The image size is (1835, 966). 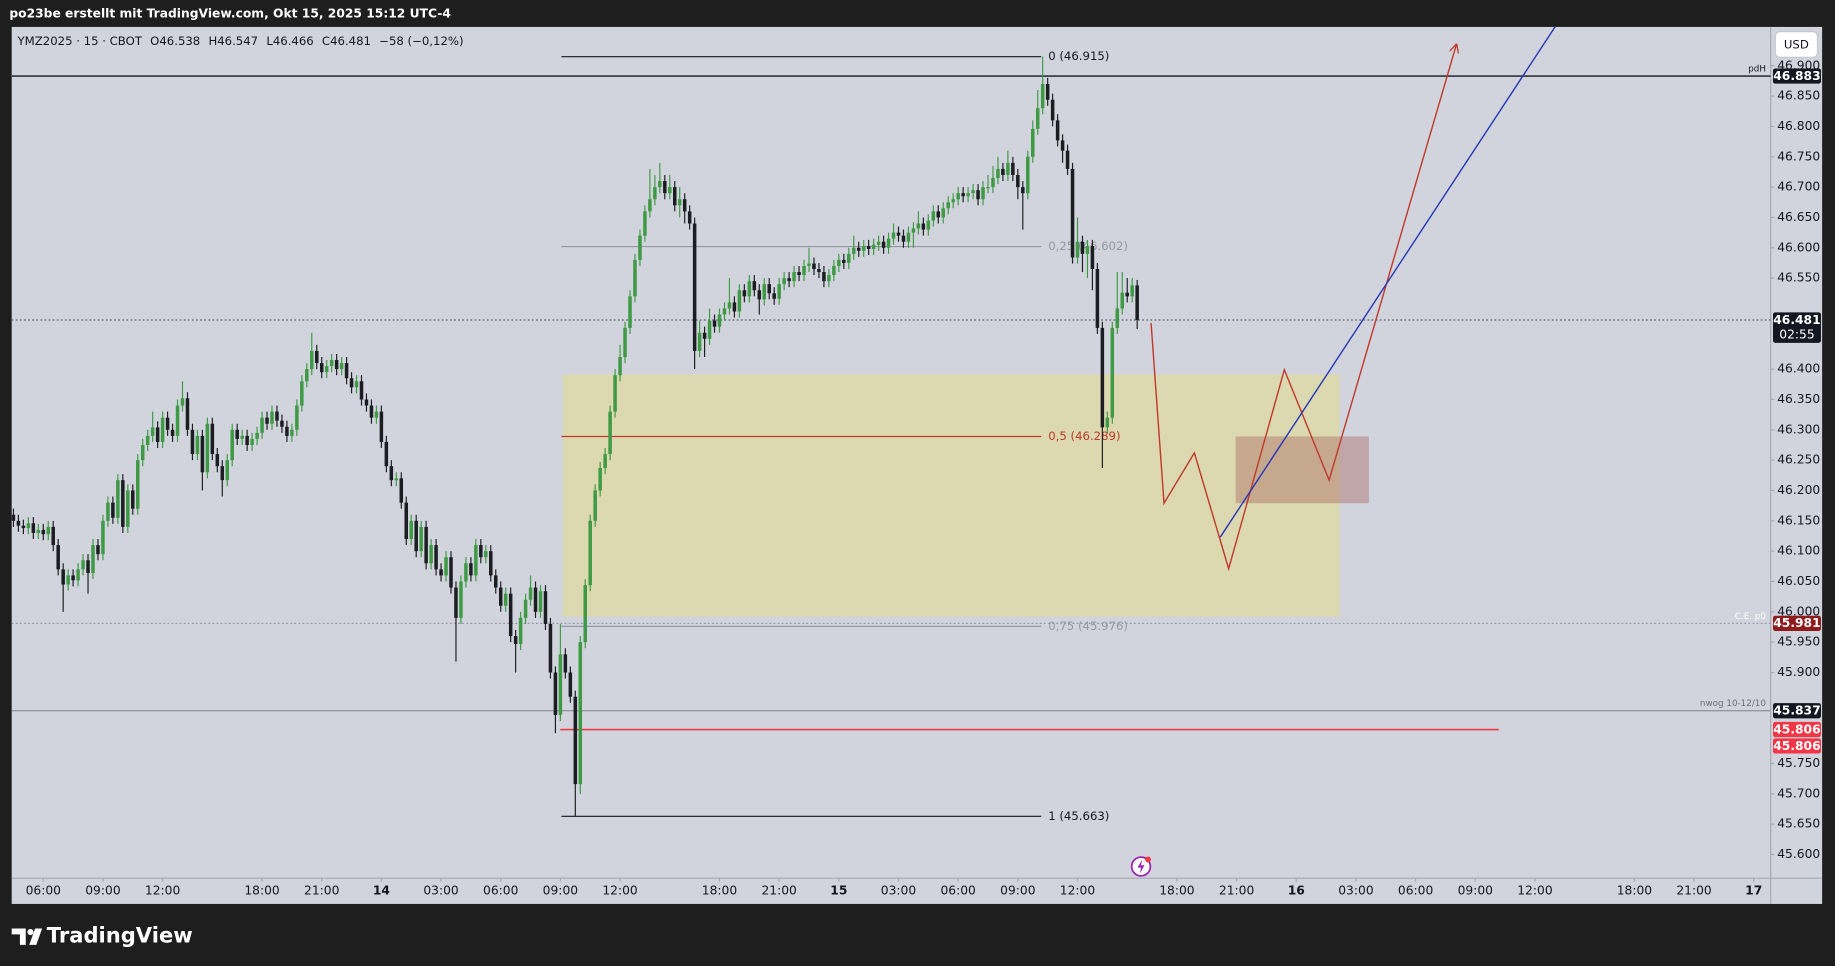 What do you see at coordinates (175, 40) in the screenshot?
I see `info-item: O46.538` at bounding box center [175, 40].